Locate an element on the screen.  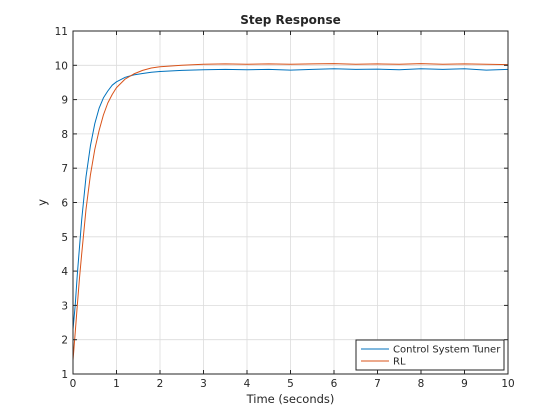
legend-label-control-system-tuner: Control System Tuner is located at coordinates (447, 350).